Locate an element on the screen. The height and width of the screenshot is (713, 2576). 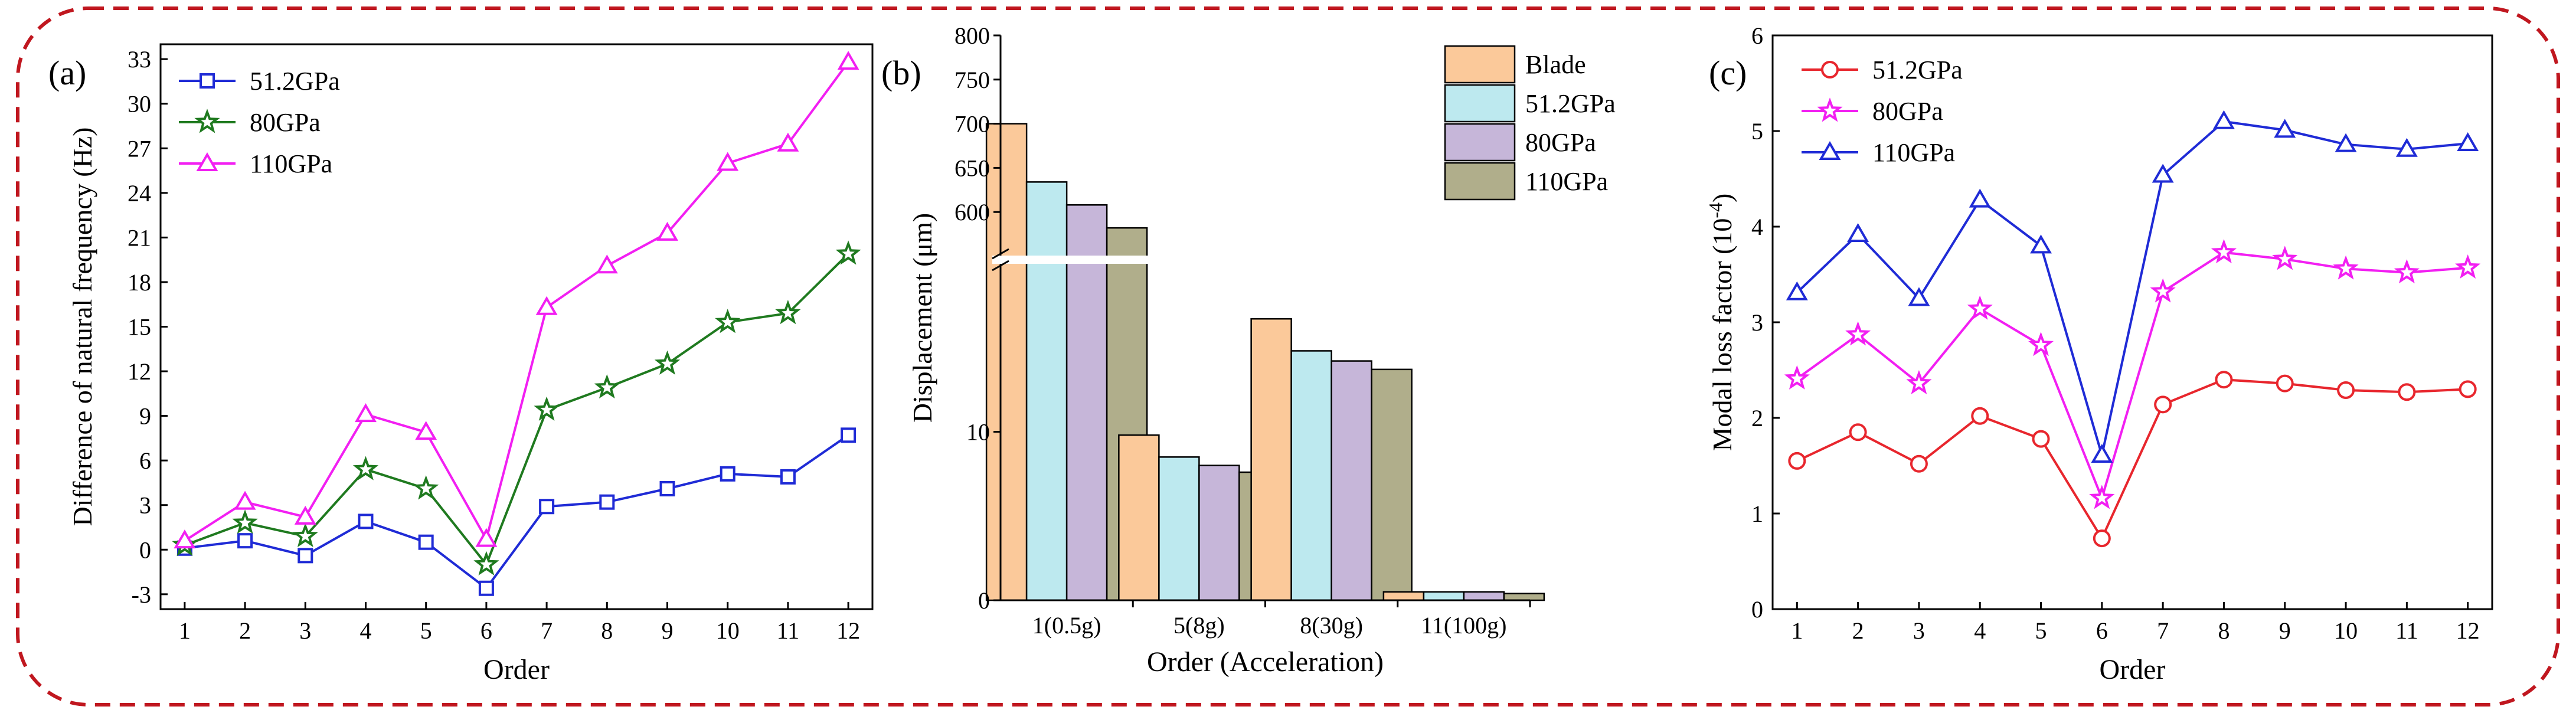
bar-80GPa-11(100g) is located at coordinates (1484, 596).